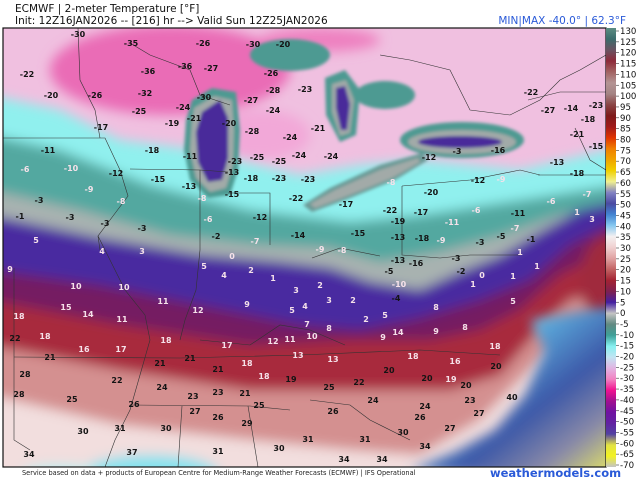  What do you see at coordinates (624, 325) in the screenshot?
I see `colorbar-label: -5` at bounding box center [624, 325].